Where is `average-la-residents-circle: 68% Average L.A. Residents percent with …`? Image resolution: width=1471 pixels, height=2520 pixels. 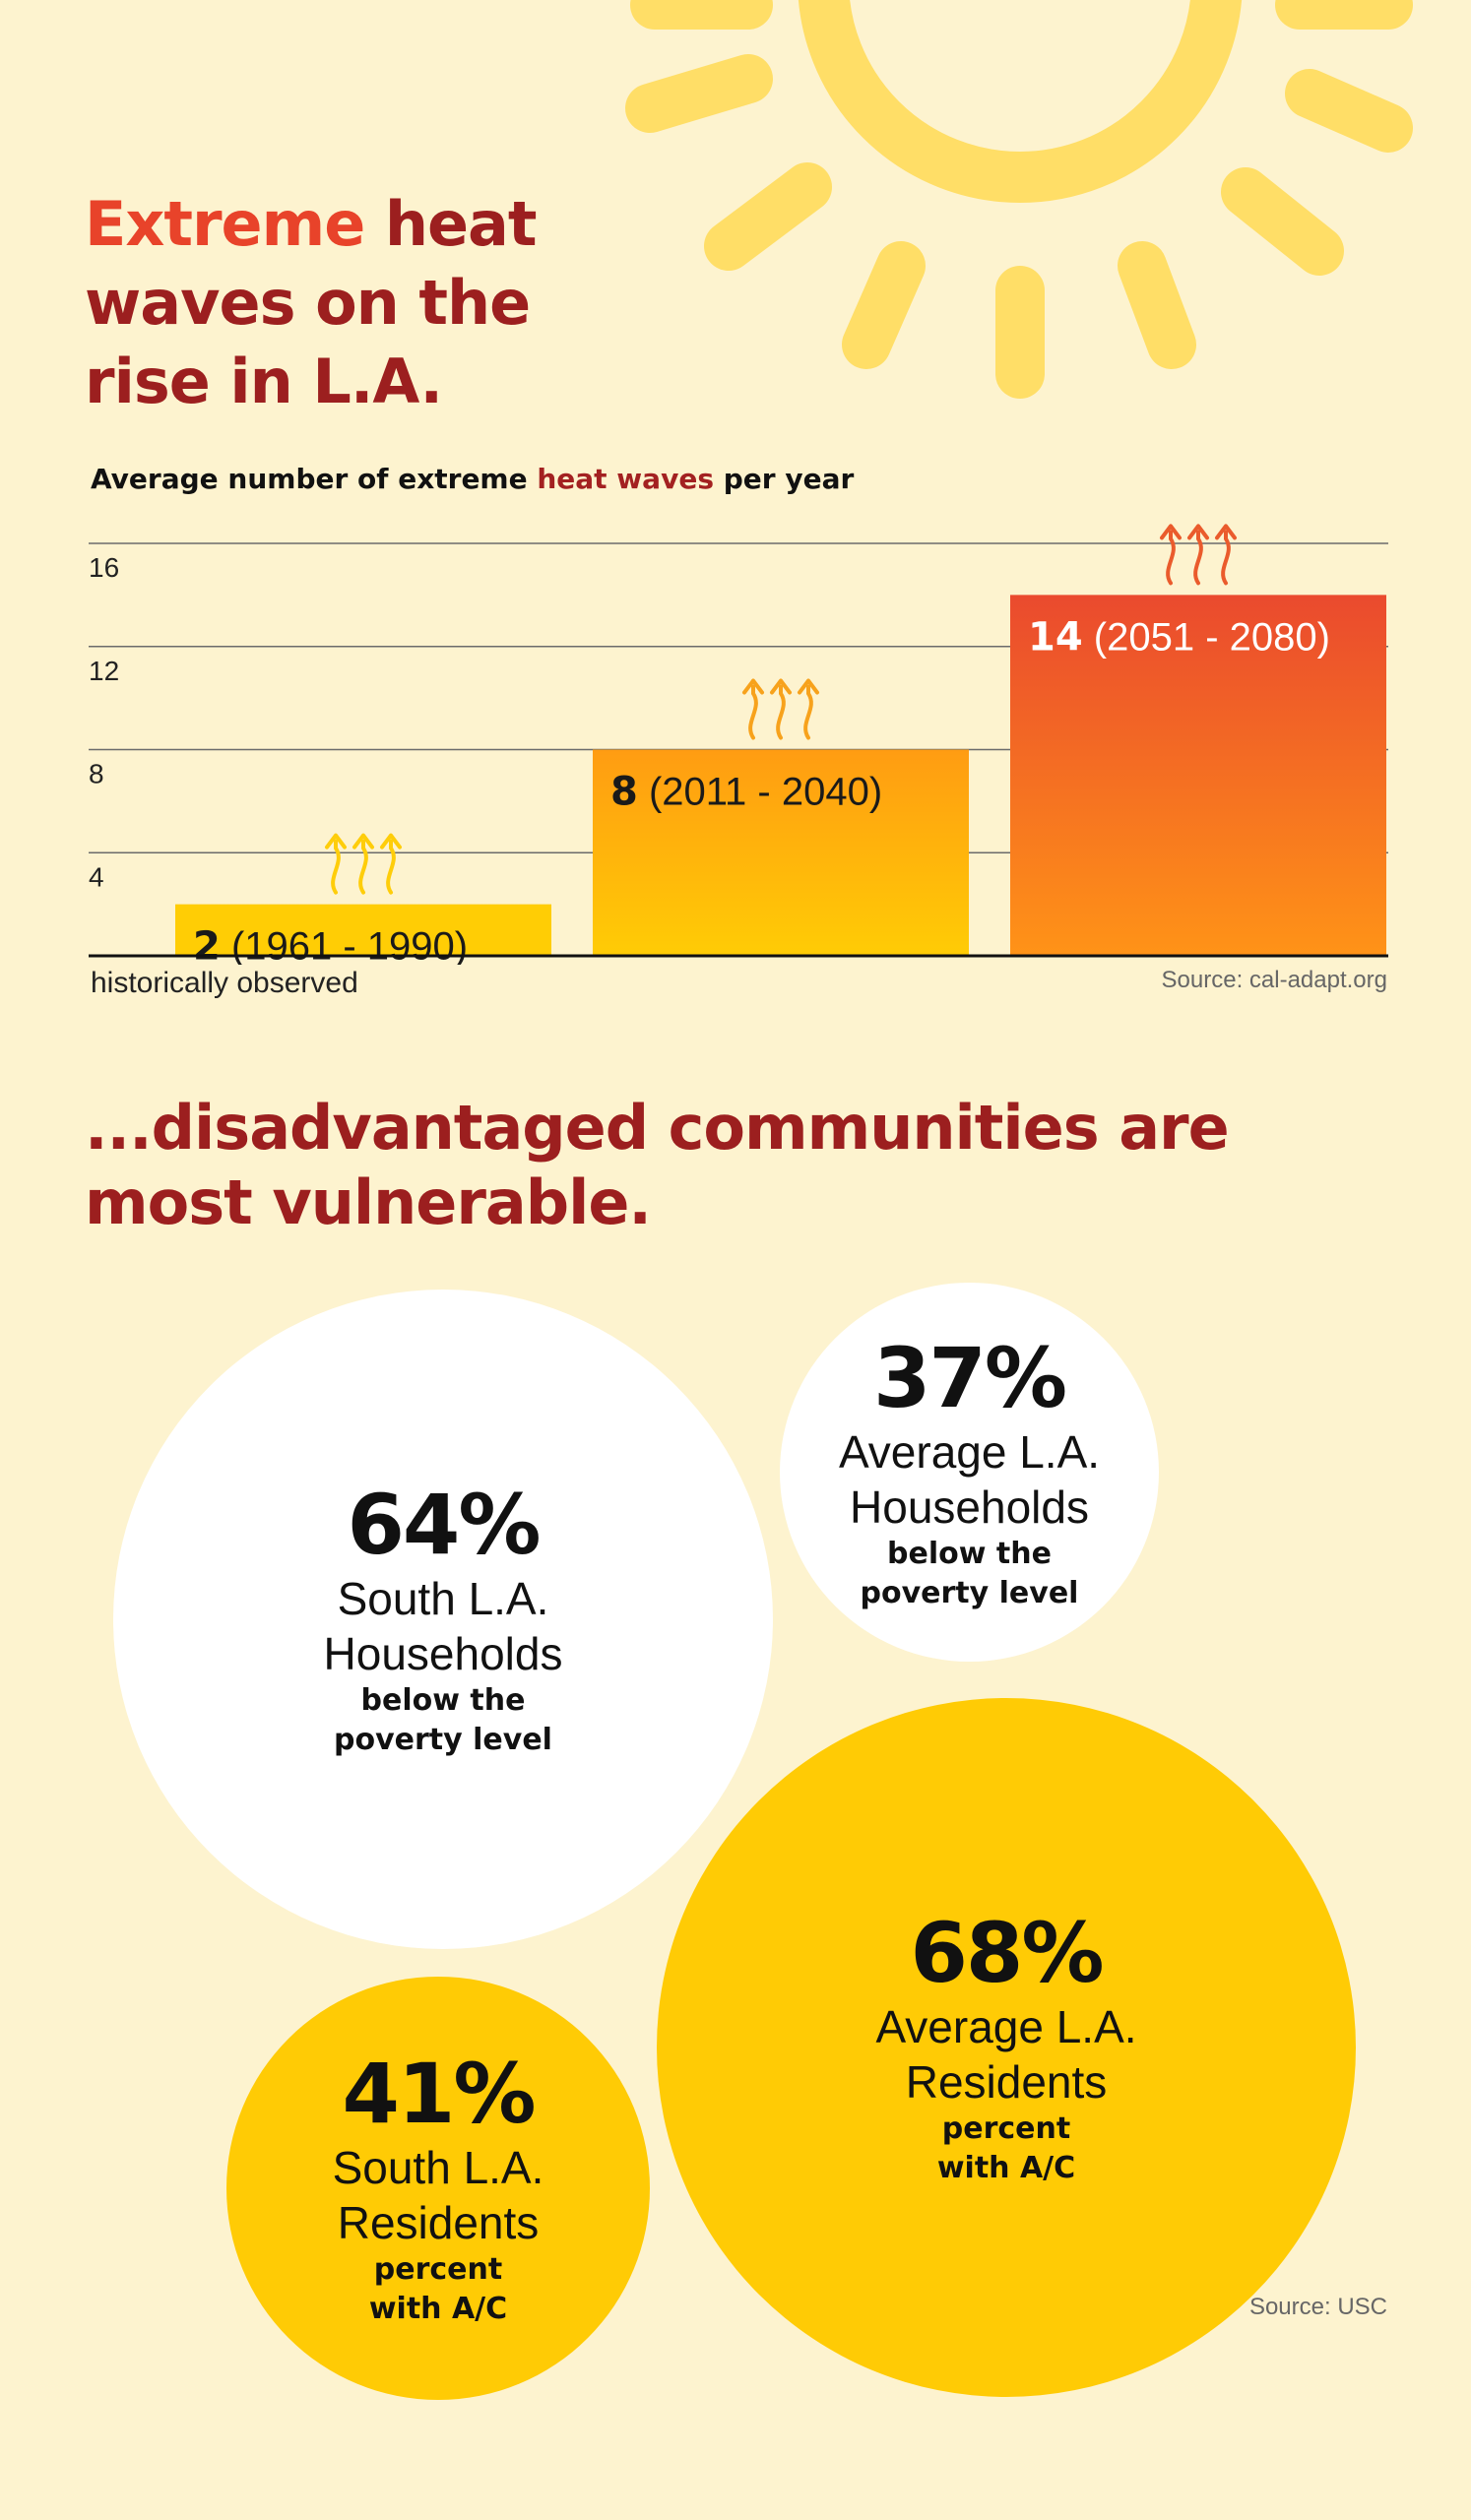 average-la-residents-circle: 68% Average L.A. Residents percent with … is located at coordinates (1006, 2047).